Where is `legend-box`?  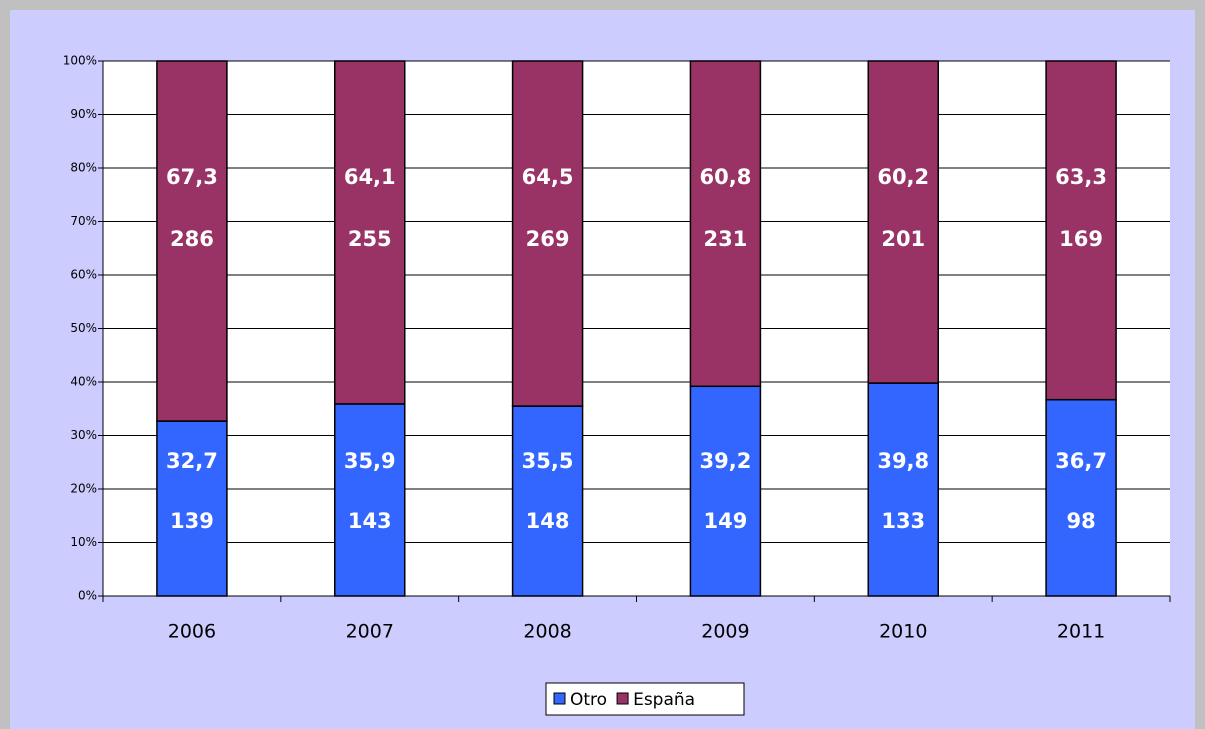
legend-box is located at coordinates (645, 699).